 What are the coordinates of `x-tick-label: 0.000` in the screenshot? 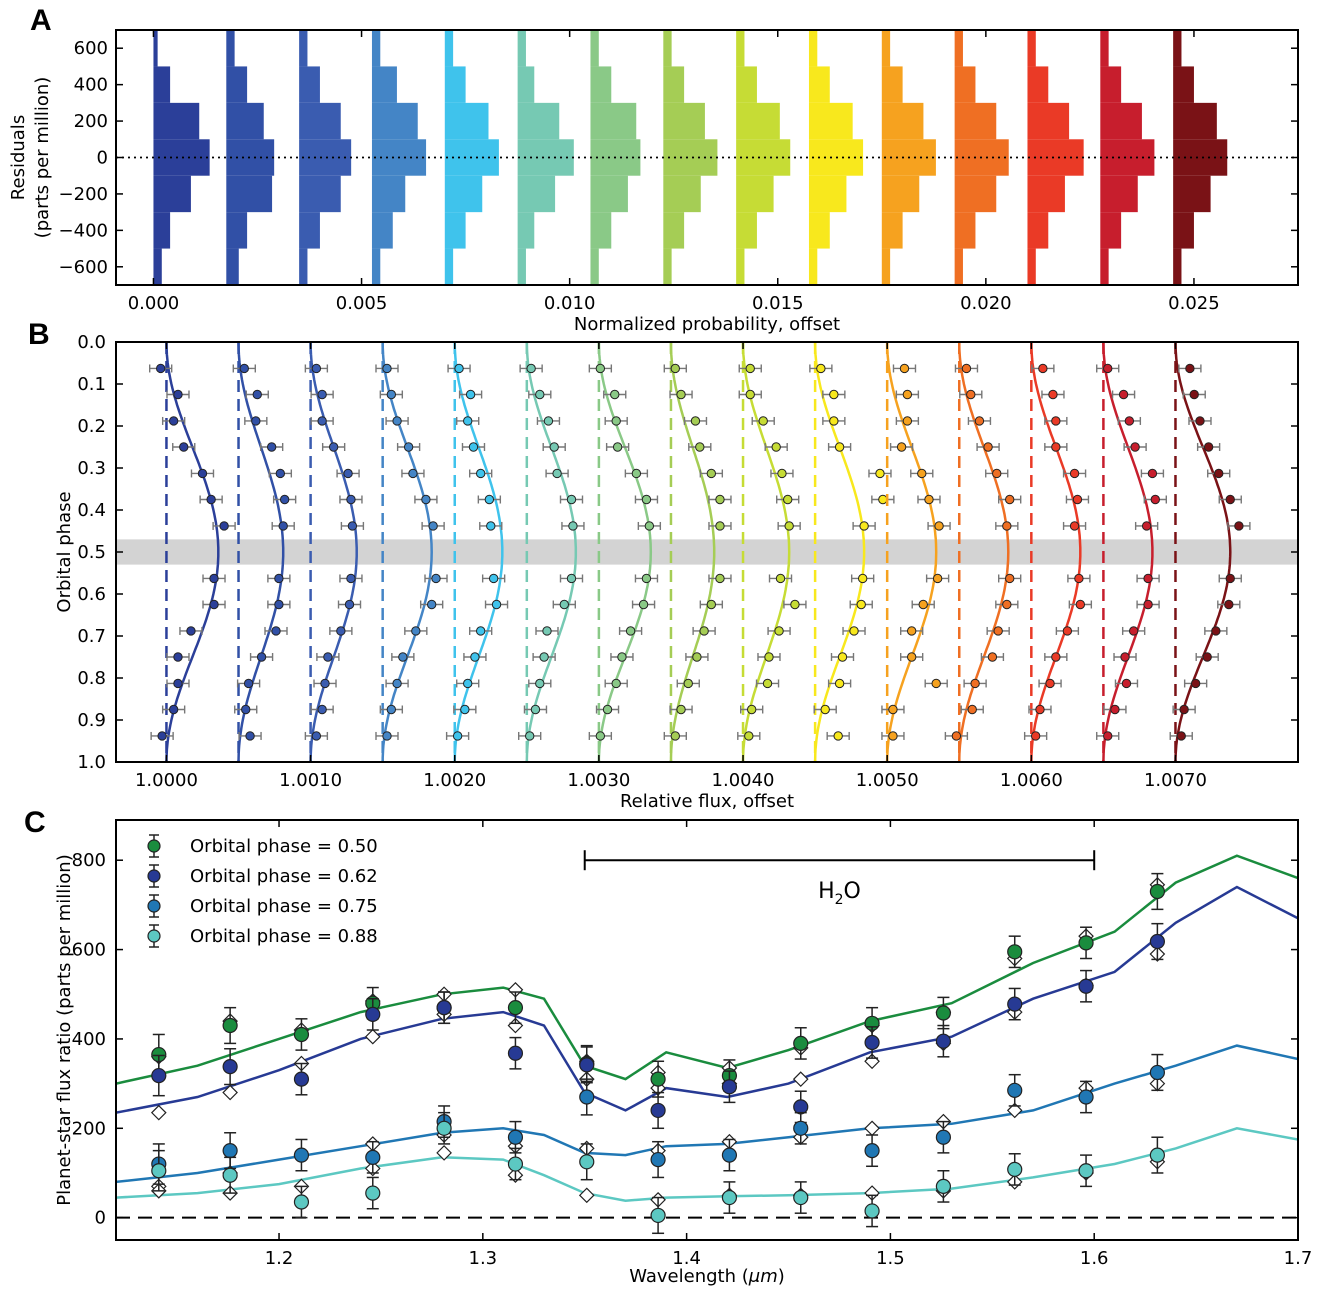 It's located at (154, 303).